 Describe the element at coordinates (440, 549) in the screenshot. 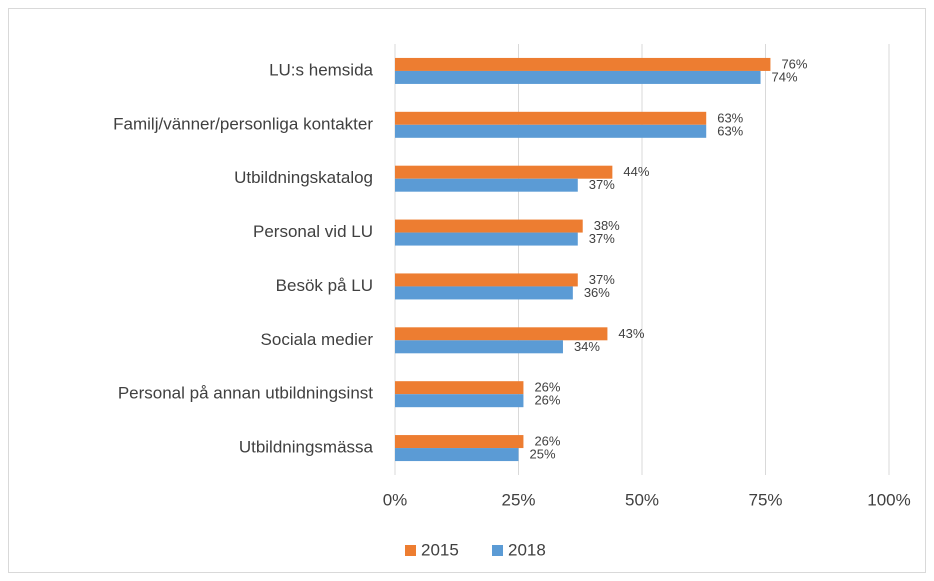

I see `legend-label: 2015` at that location.